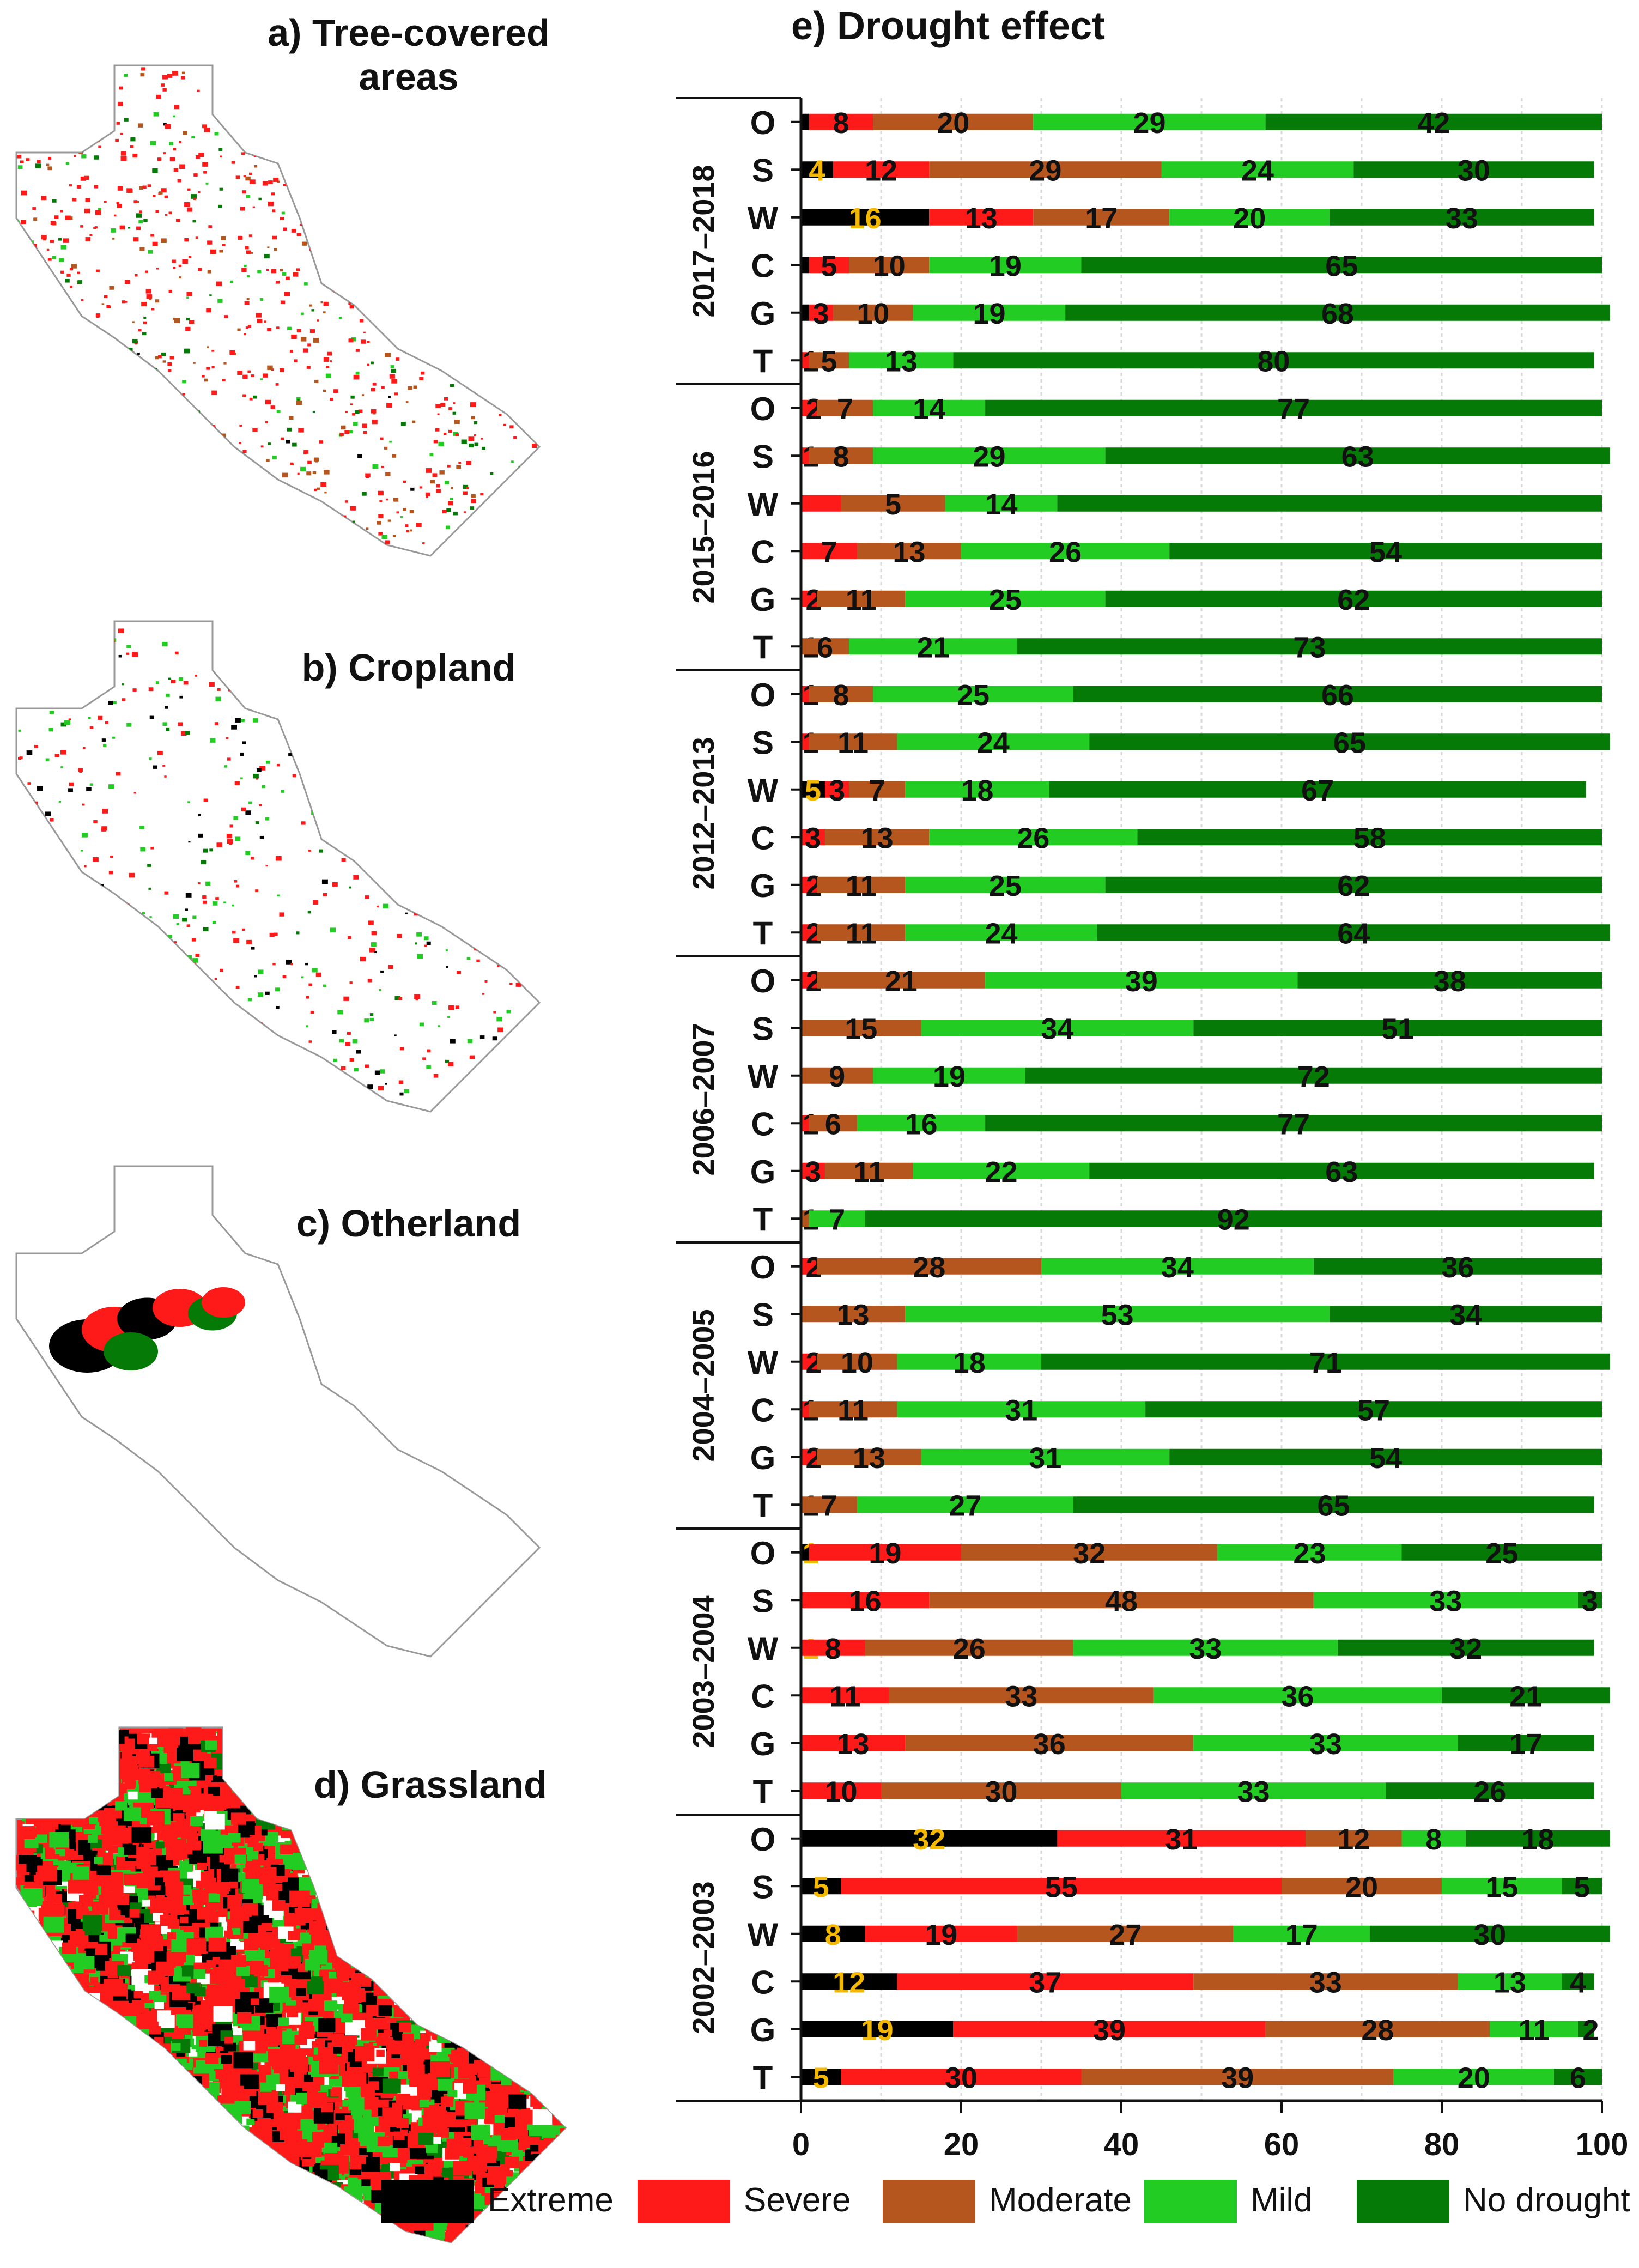 This screenshot has height=2268, width=1639. I want to click on bar-value-label: 19, so click(989, 314).